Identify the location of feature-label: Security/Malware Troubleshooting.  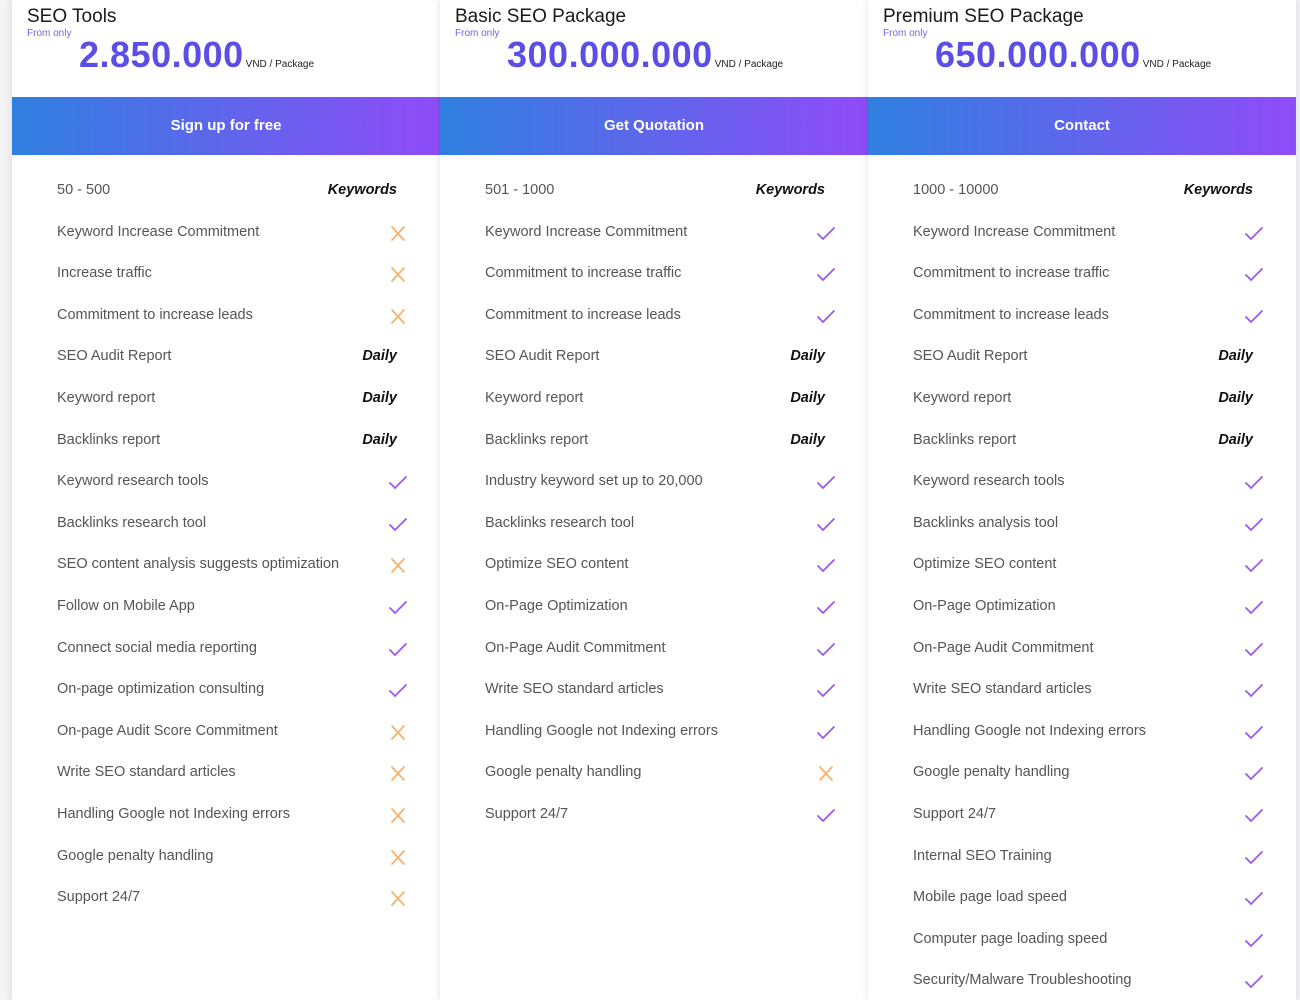
(1022, 980).